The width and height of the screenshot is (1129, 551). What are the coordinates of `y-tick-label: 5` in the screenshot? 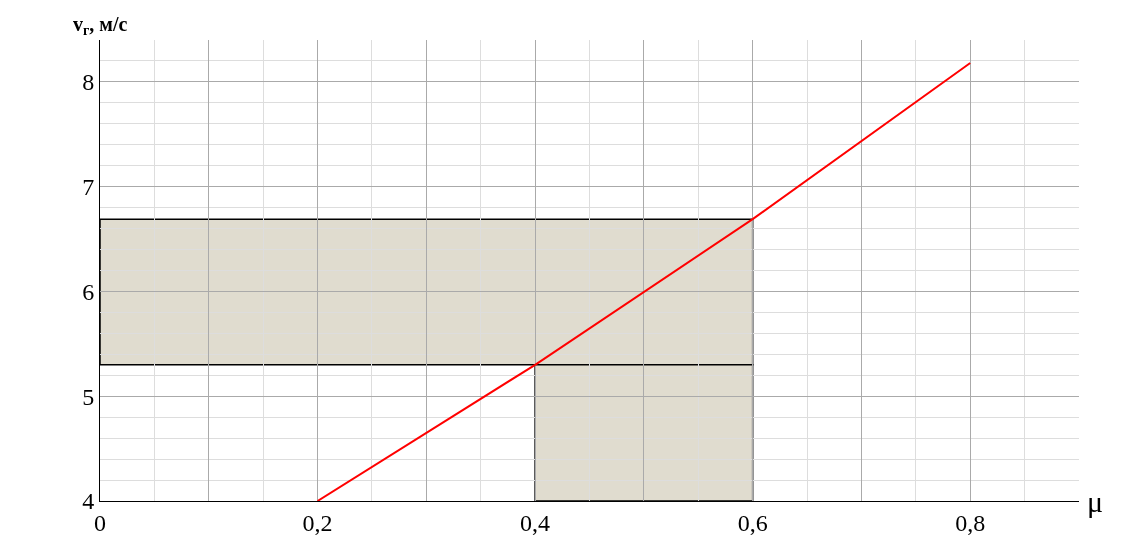 It's located at (88, 396).